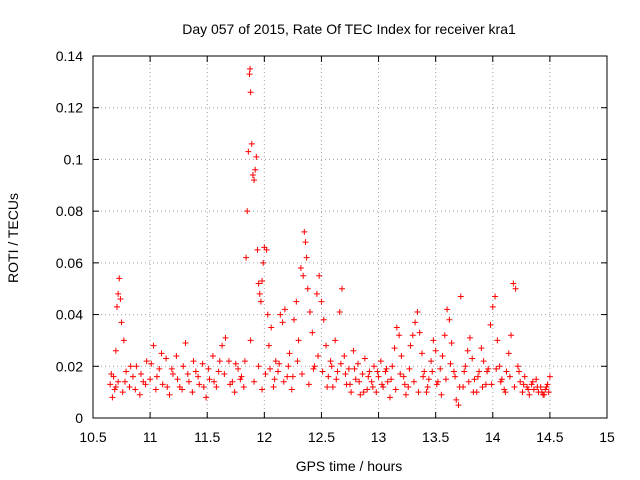 This screenshot has width=640, height=480. What do you see at coordinates (265, 437) in the screenshot?
I see `x-tick-label: 12` at bounding box center [265, 437].